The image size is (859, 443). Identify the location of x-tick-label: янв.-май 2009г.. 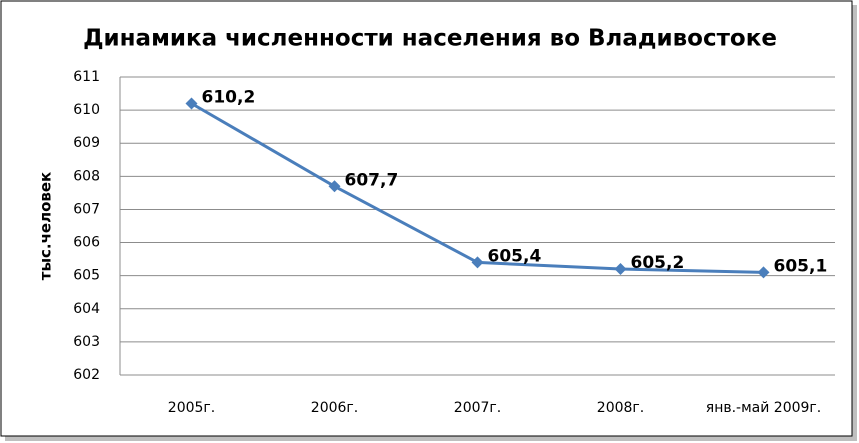
(763, 408).